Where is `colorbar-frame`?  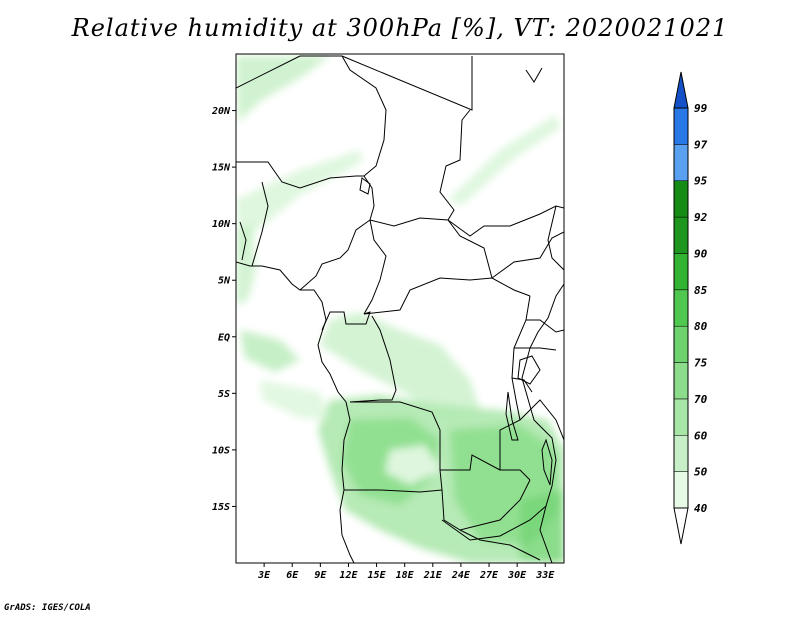 colorbar-frame is located at coordinates (681, 308).